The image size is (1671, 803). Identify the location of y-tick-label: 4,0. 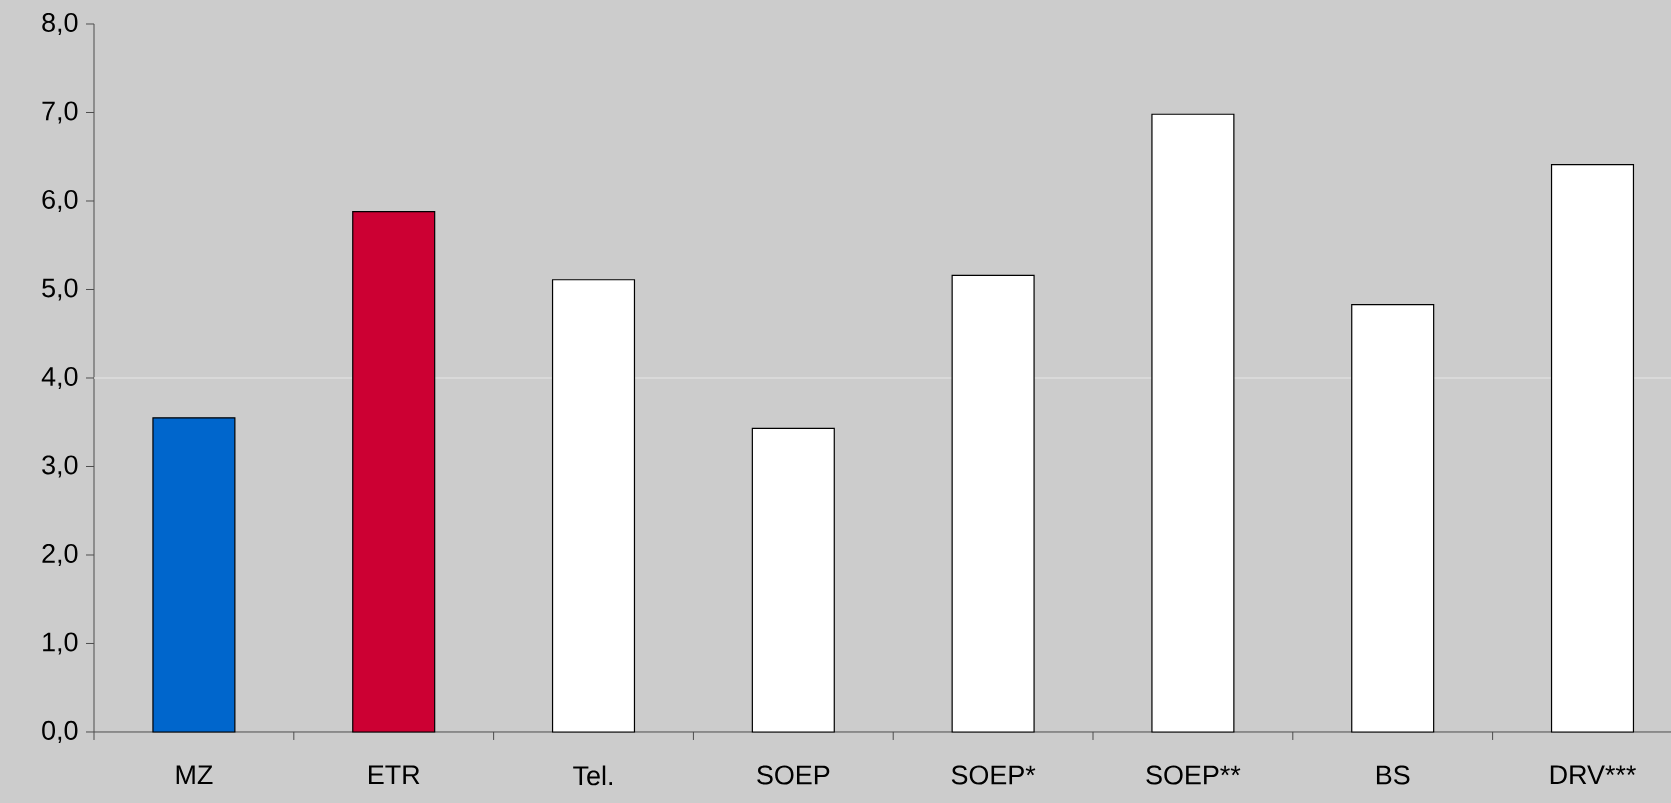
(59, 378).